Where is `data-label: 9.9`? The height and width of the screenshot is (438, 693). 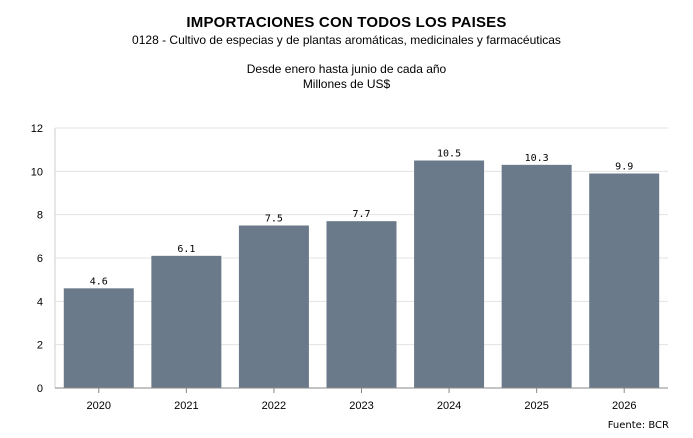 data-label: 9.9 is located at coordinates (624, 167).